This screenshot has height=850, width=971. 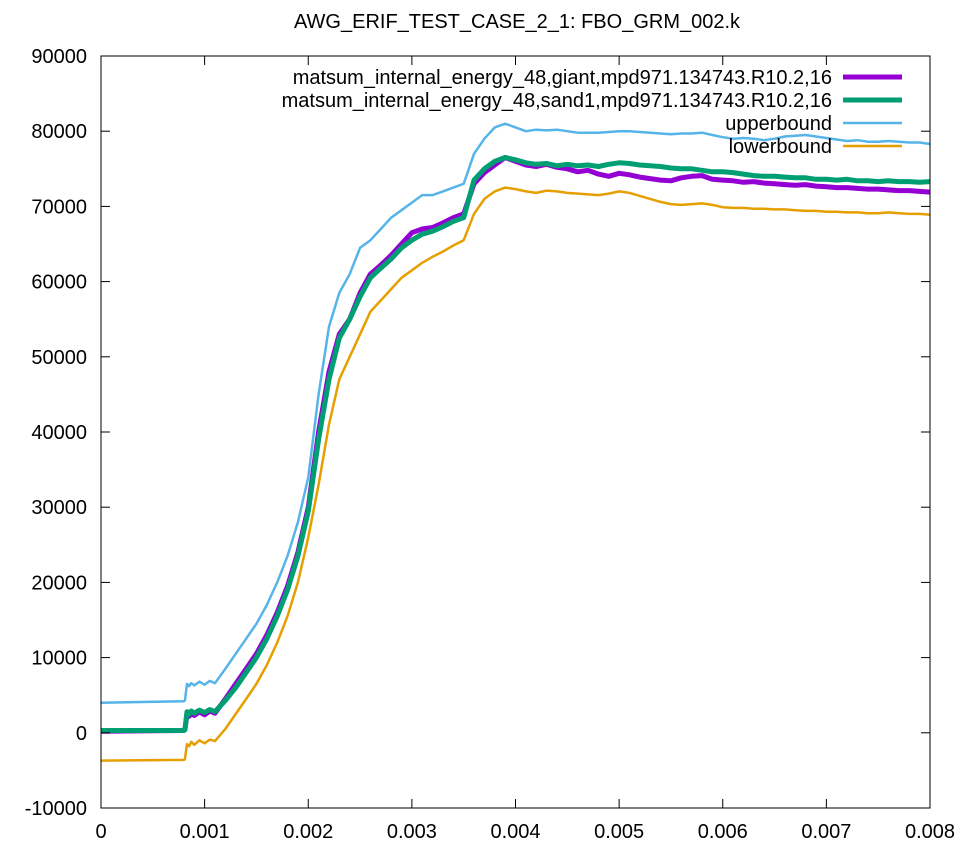 What do you see at coordinates (517, 22) in the screenshot?
I see `chart-title: AWG_ERIF_TEST_CASE_2_1: FBO_GRM_002.k` at bounding box center [517, 22].